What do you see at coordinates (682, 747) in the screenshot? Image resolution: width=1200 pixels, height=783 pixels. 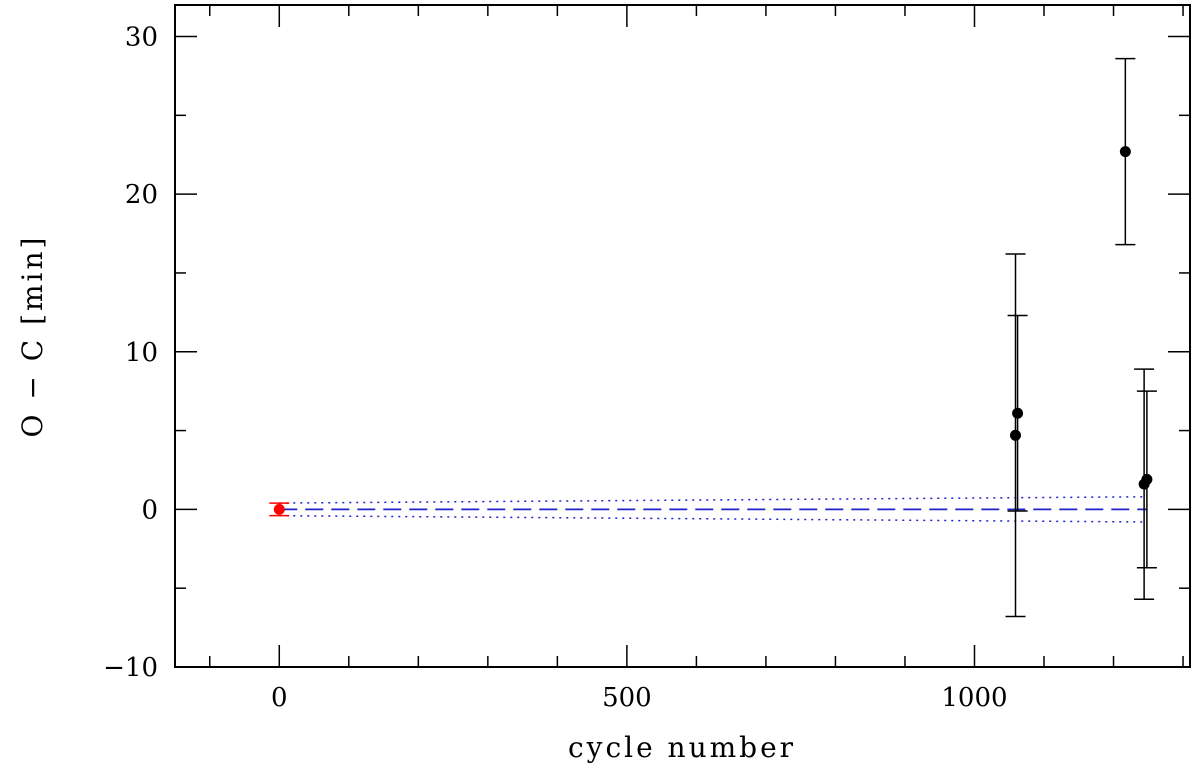 I see `x-axis-label: cycle number` at bounding box center [682, 747].